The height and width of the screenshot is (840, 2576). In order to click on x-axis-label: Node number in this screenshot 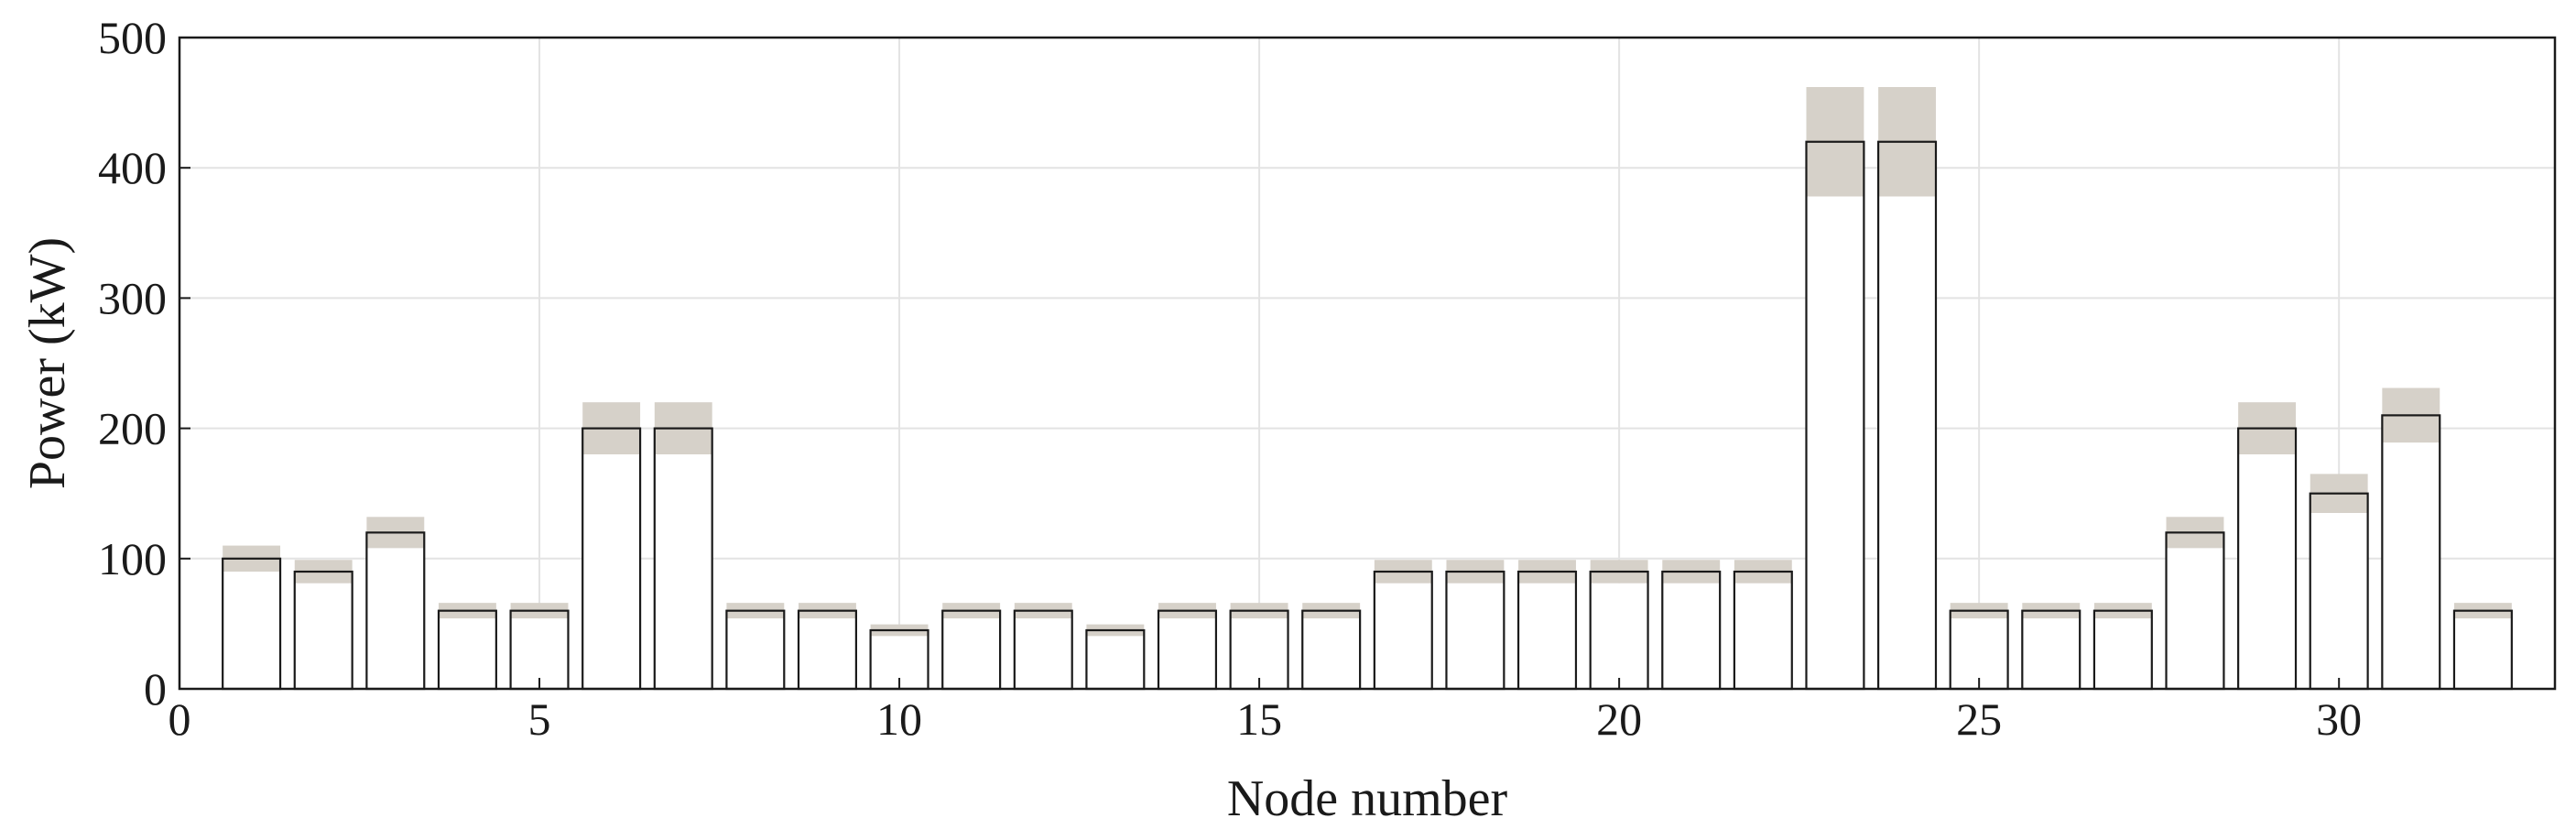, I will do `click(1367, 798)`.